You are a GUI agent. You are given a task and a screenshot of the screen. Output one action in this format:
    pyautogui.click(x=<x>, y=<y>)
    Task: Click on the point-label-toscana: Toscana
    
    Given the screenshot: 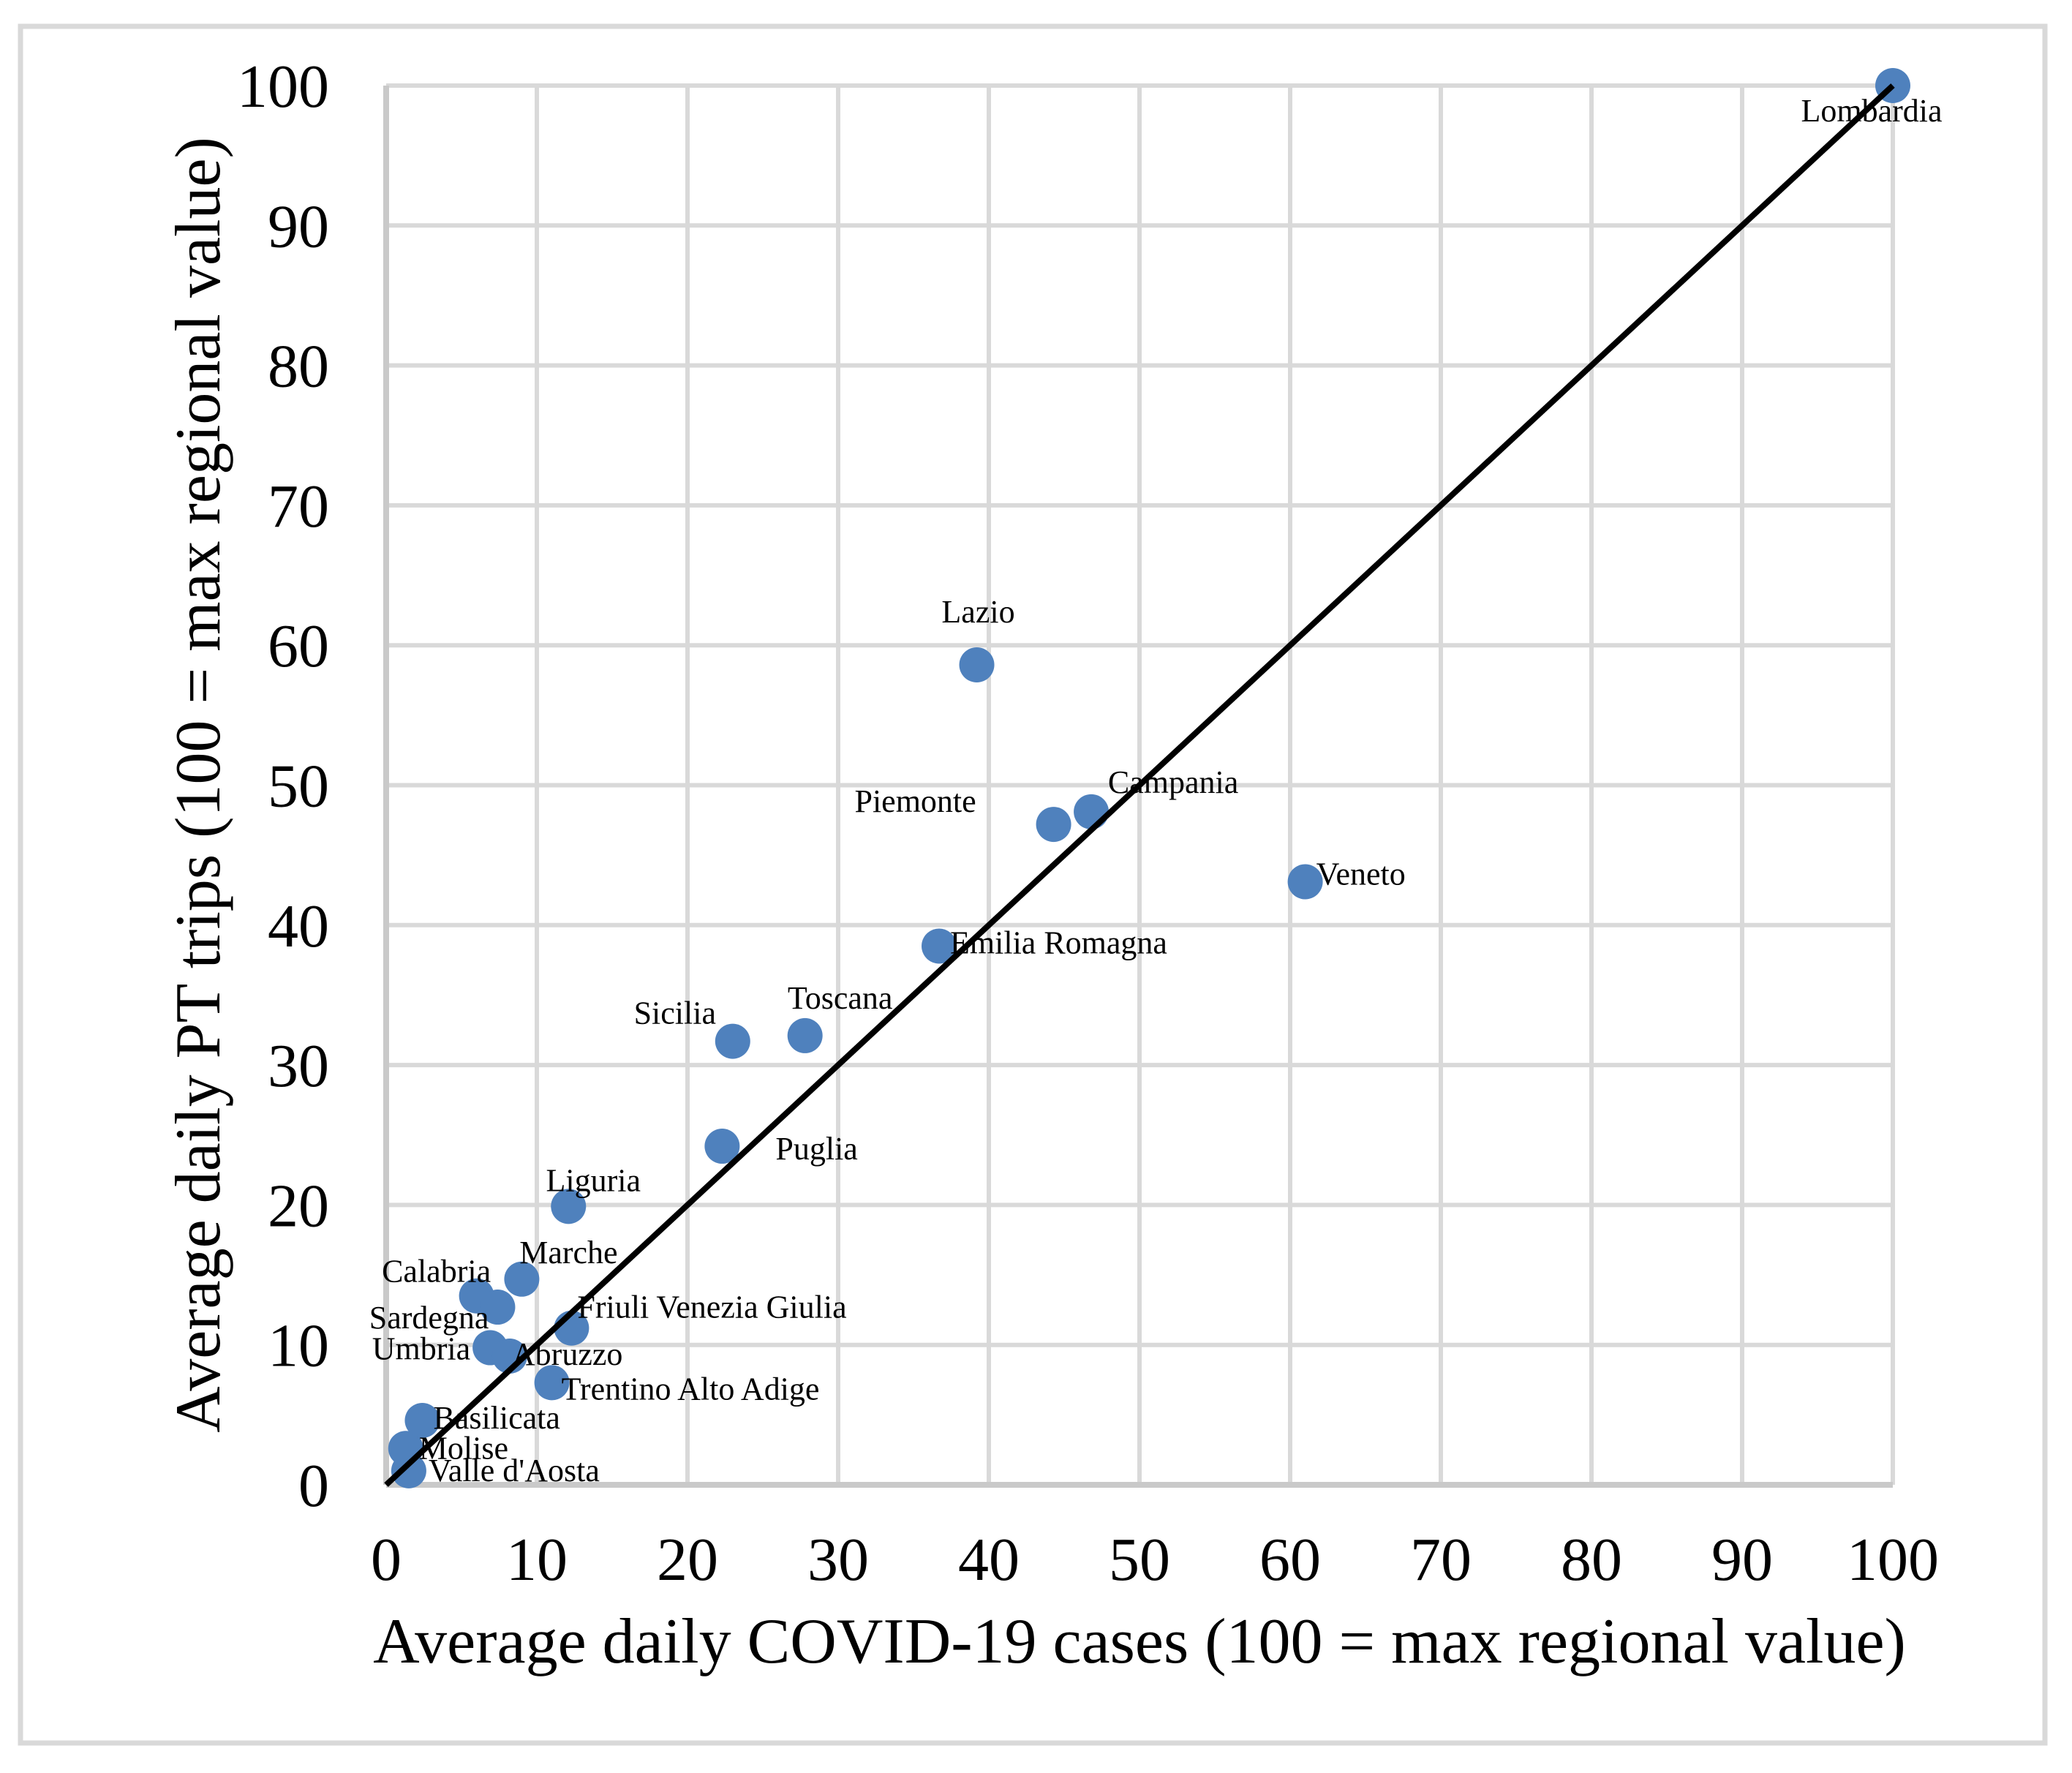 What is the action you would take?
    pyautogui.click(x=840, y=998)
    